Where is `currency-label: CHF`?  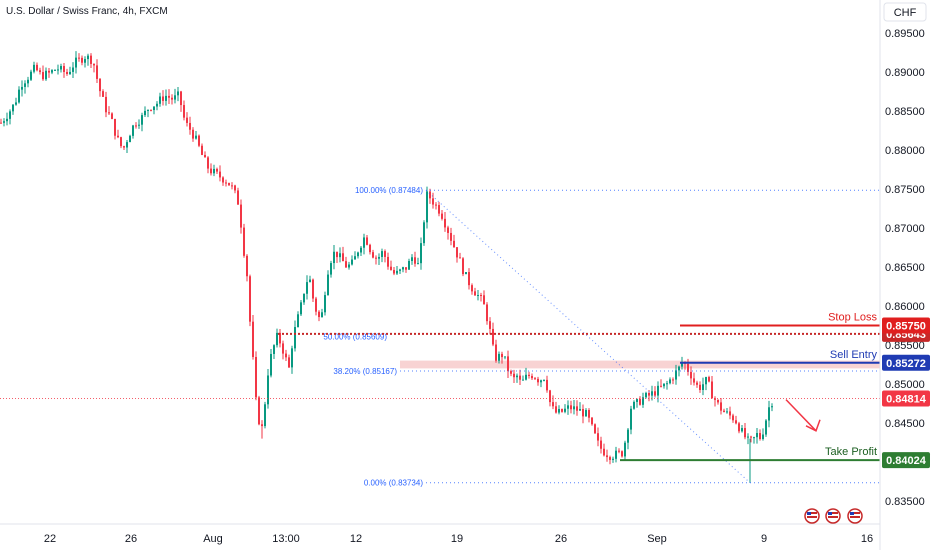
currency-label: CHF is located at coordinates (905, 13).